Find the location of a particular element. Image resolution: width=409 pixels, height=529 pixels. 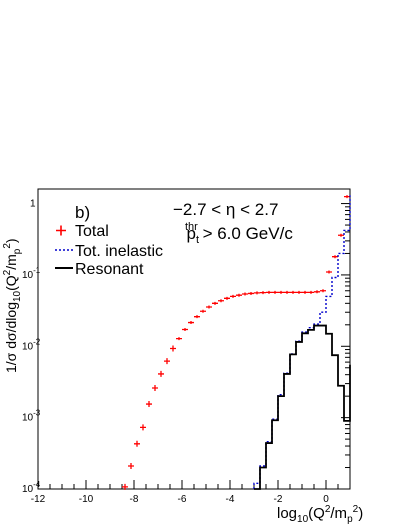

y-tick-label: 10⁻² is located at coordinates (31, 344).